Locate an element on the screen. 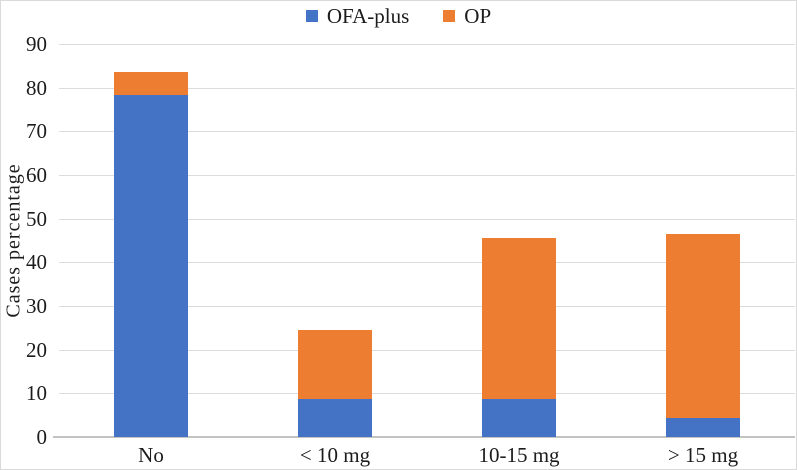 This screenshot has width=797, height=470. y-tick-label: 70 is located at coordinates (36, 131).